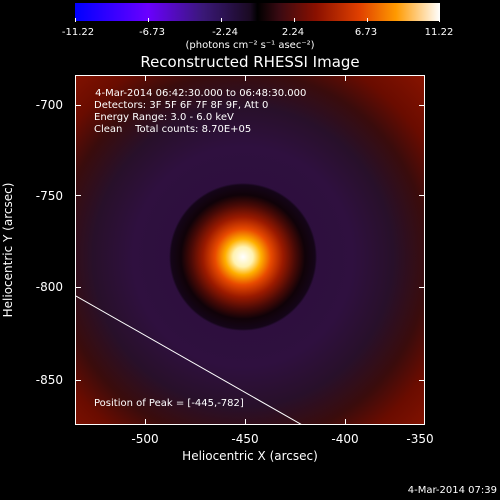 The width and height of the screenshot is (500, 500). Describe the element at coordinates (164, 117) in the screenshot. I see `energy-range-text: Energy Range: 3.0 - 6.0 keV` at that location.